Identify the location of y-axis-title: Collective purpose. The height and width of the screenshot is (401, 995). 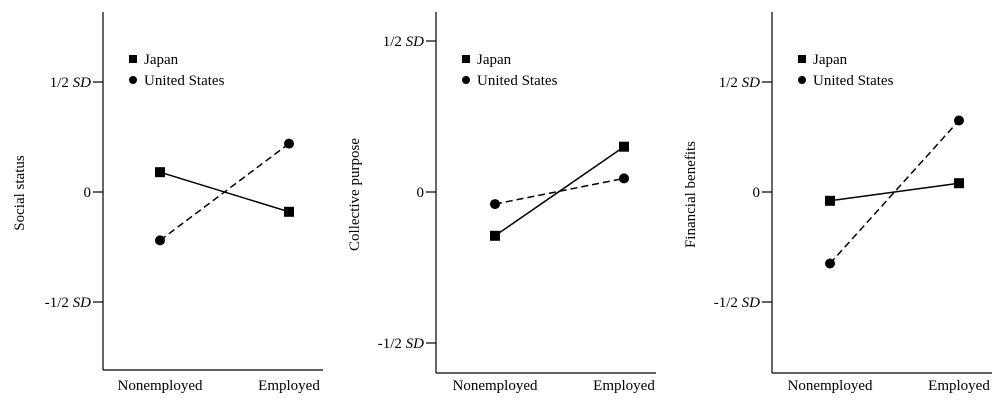
(355, 194).